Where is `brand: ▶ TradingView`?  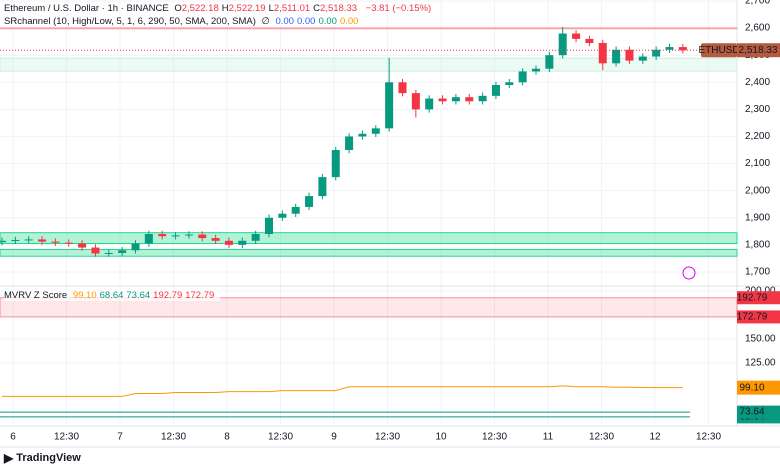
brand: ▶ TradingView is located at coordinates (42, 458).